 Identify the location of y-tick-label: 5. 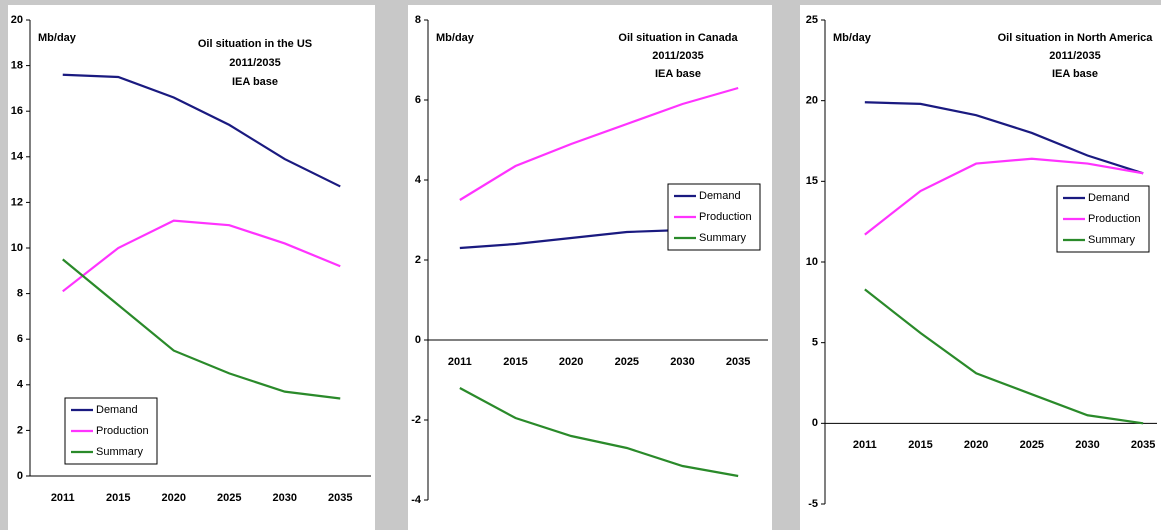
(815, 343).